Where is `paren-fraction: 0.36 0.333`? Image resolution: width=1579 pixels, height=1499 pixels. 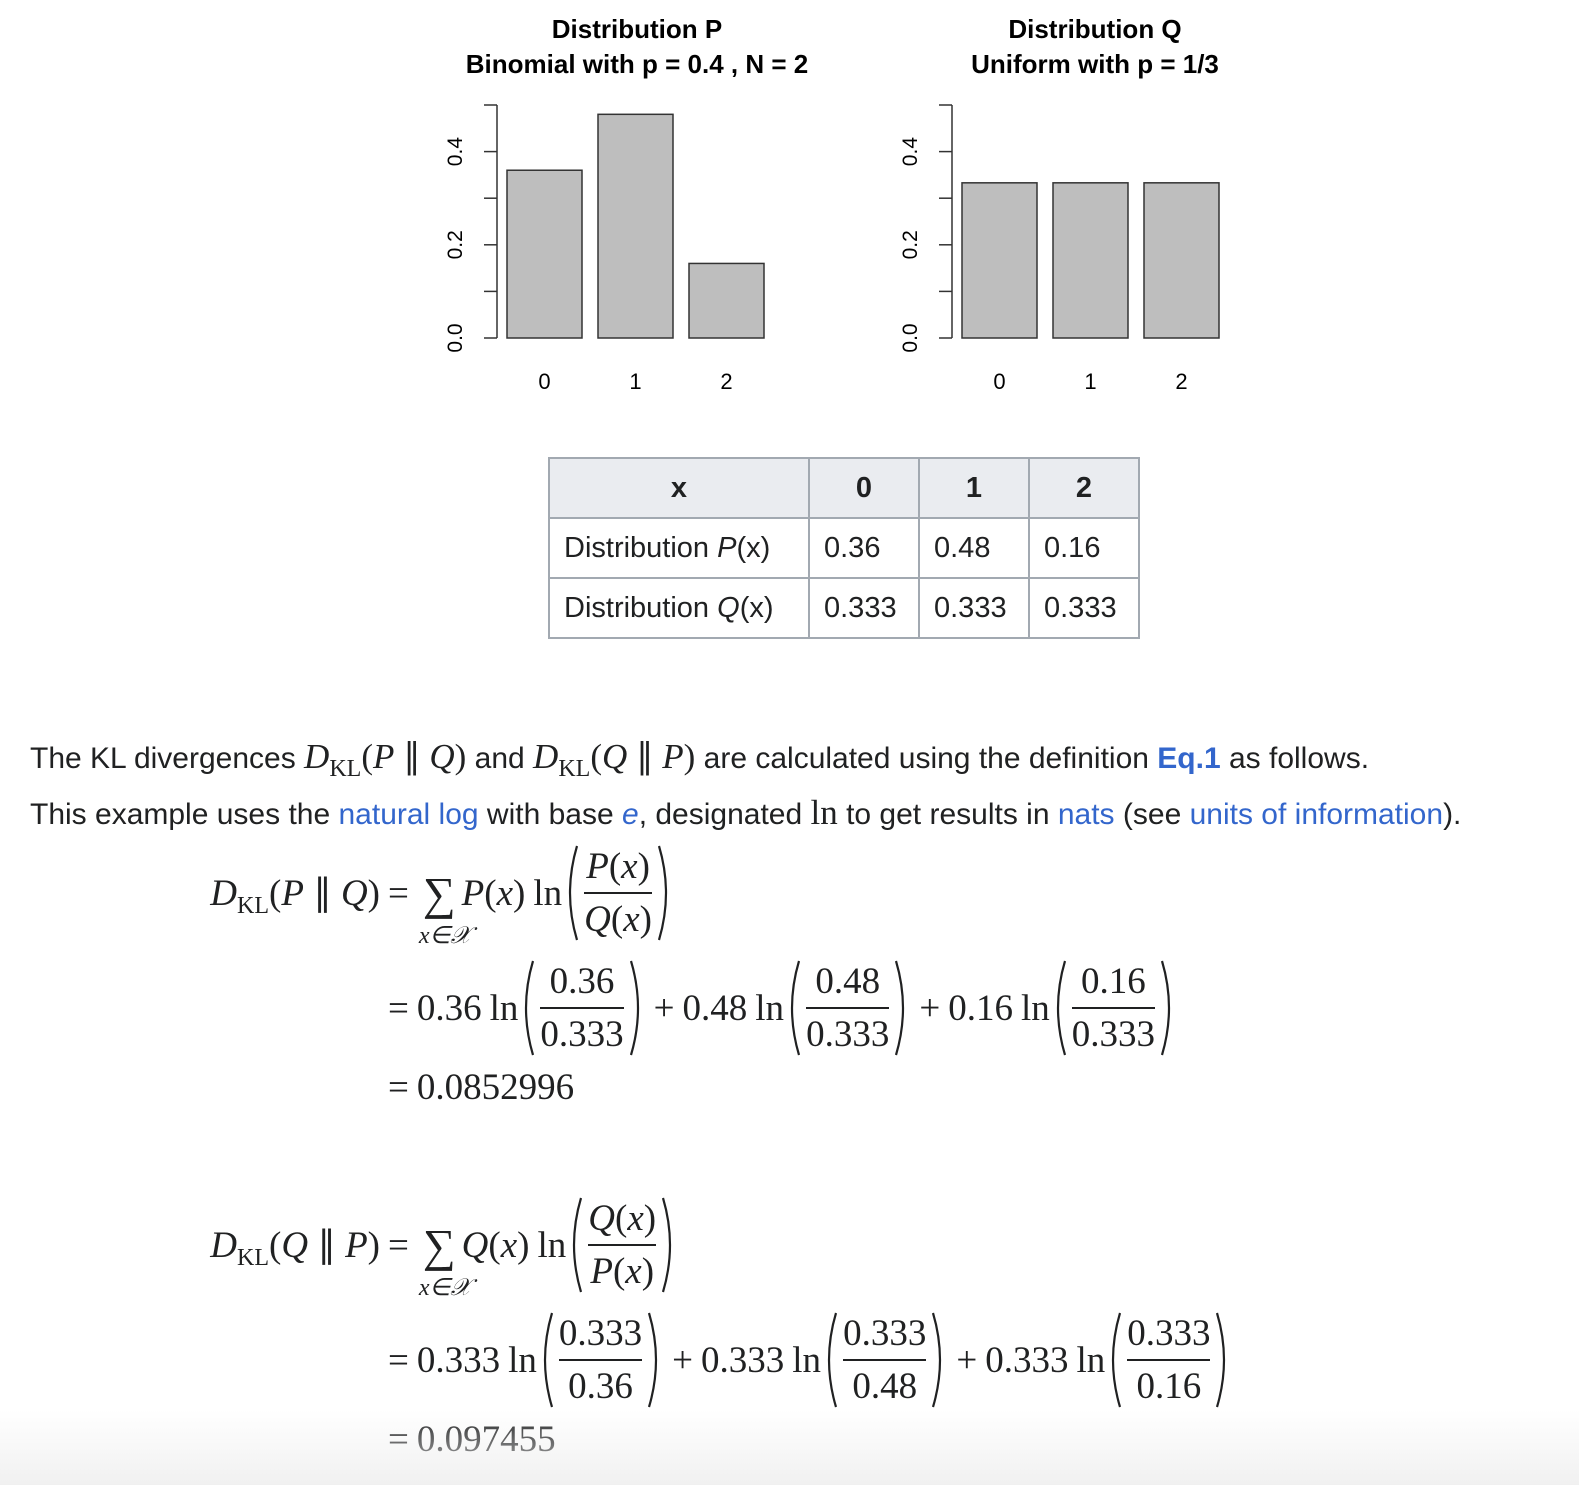 paren-fraction: 0.36 0.333 is located at coordinates (581, 1008).